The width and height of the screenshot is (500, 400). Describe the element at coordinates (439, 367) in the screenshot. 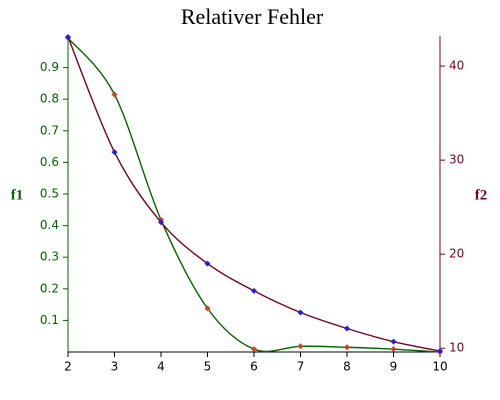

I see `x-tick-label: 10` at that location.